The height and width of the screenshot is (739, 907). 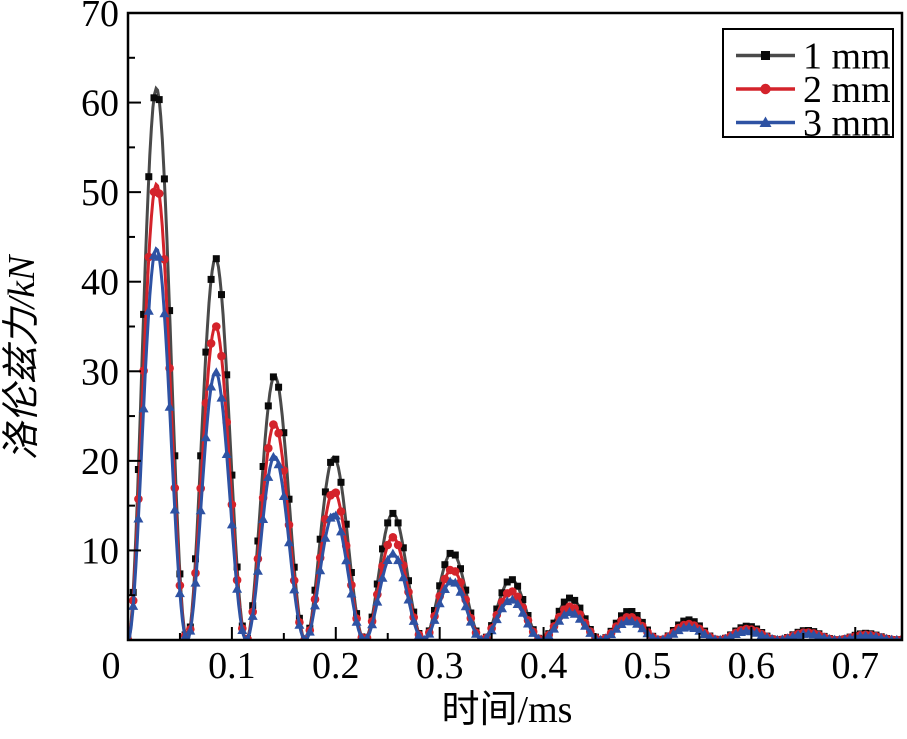 What do you see at coordinates (232, 666) in the screenshot?
I see `x-tick-label: 0.1` at bounding box center [232, 666].